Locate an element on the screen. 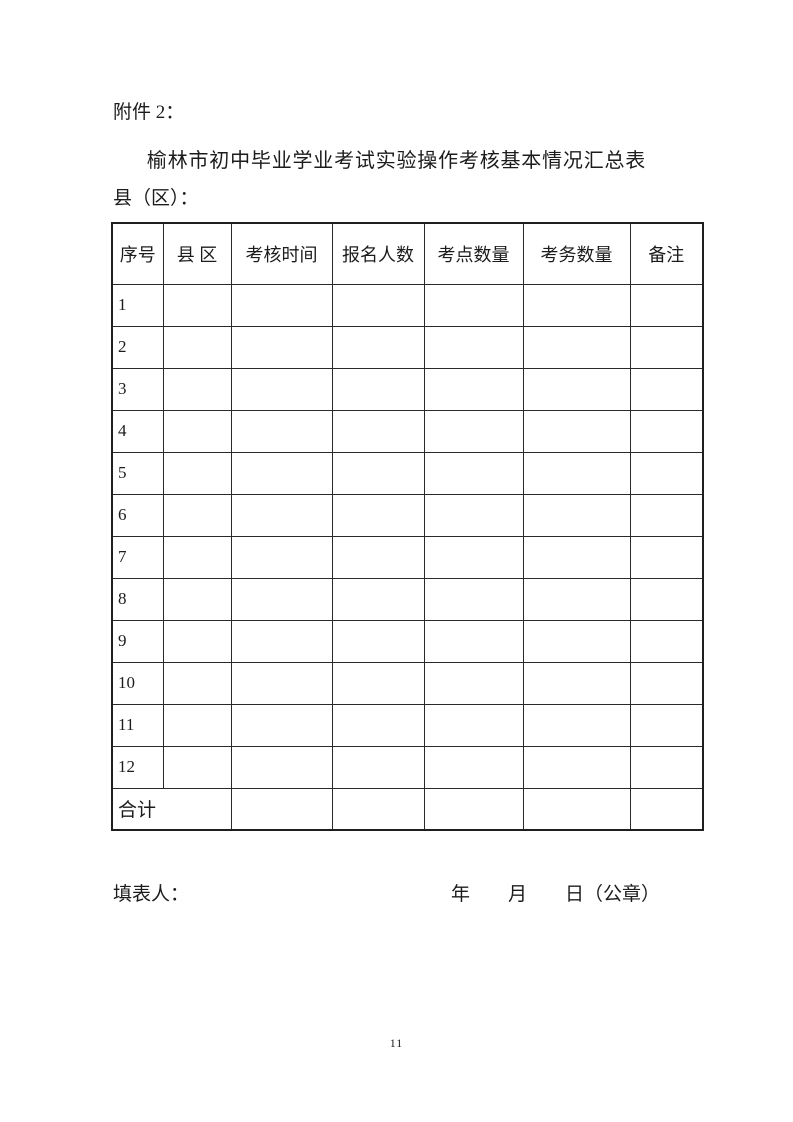 The height and width of the screenshot is (1122, 793). row-seq-cell: 10 is located at coordinates (137, 683).